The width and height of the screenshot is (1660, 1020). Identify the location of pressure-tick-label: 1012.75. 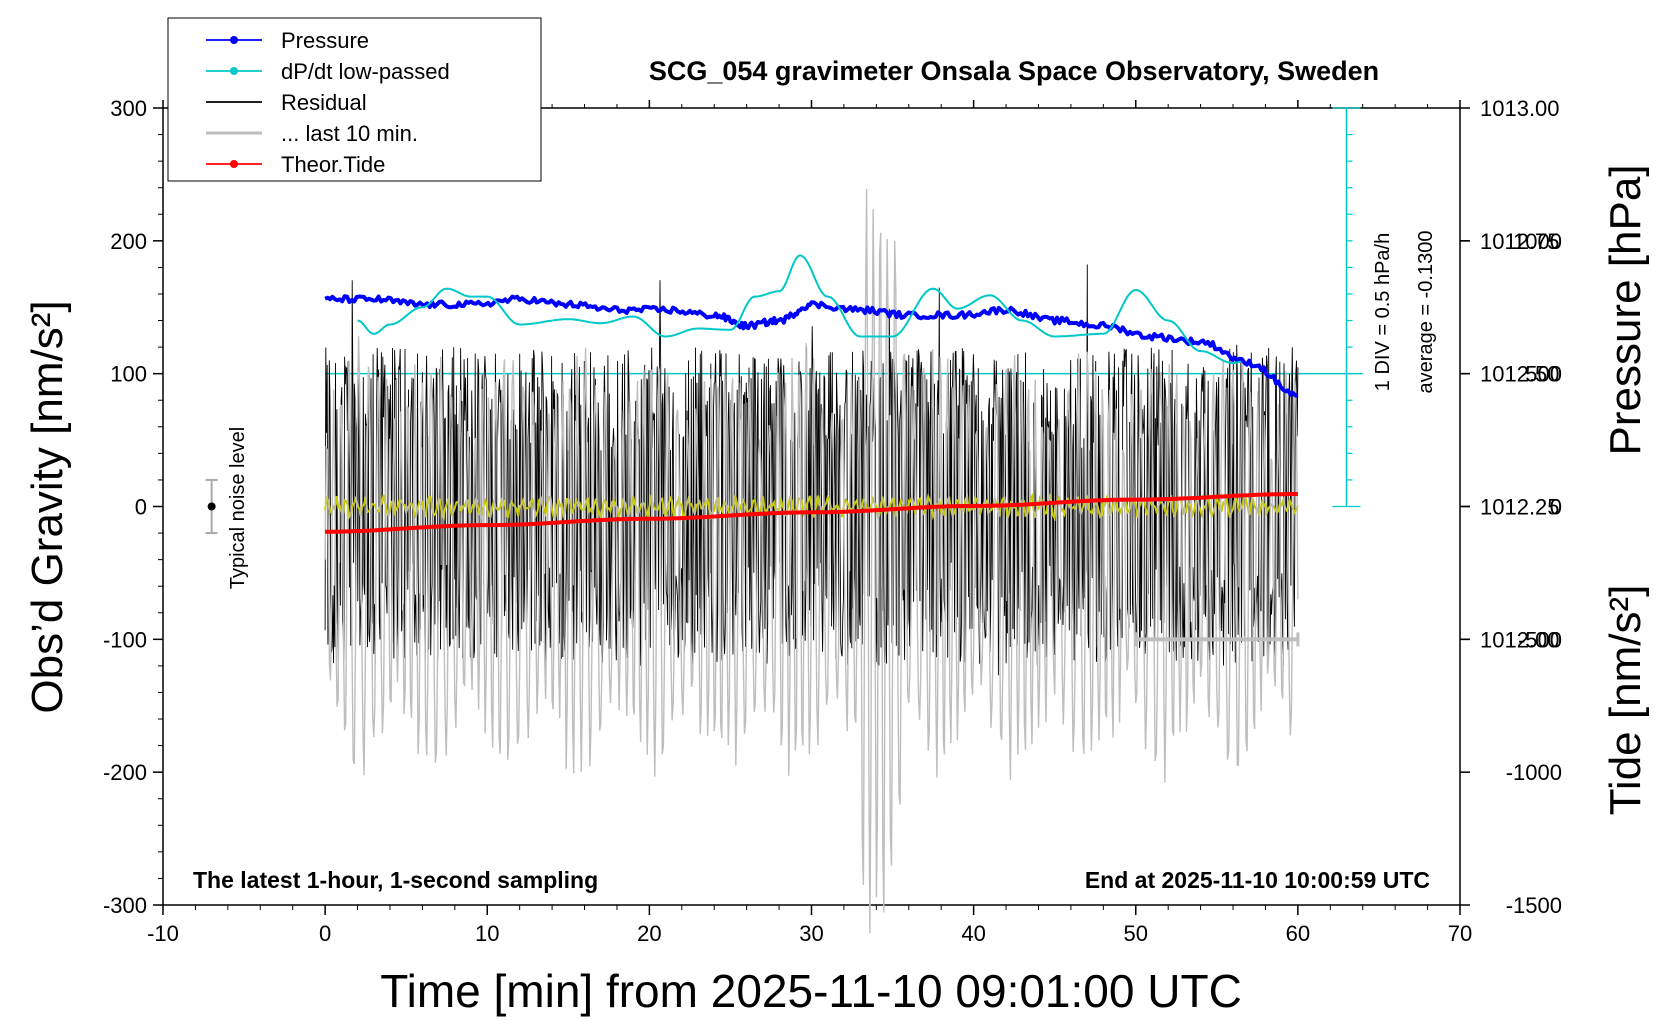
(1520, 241).